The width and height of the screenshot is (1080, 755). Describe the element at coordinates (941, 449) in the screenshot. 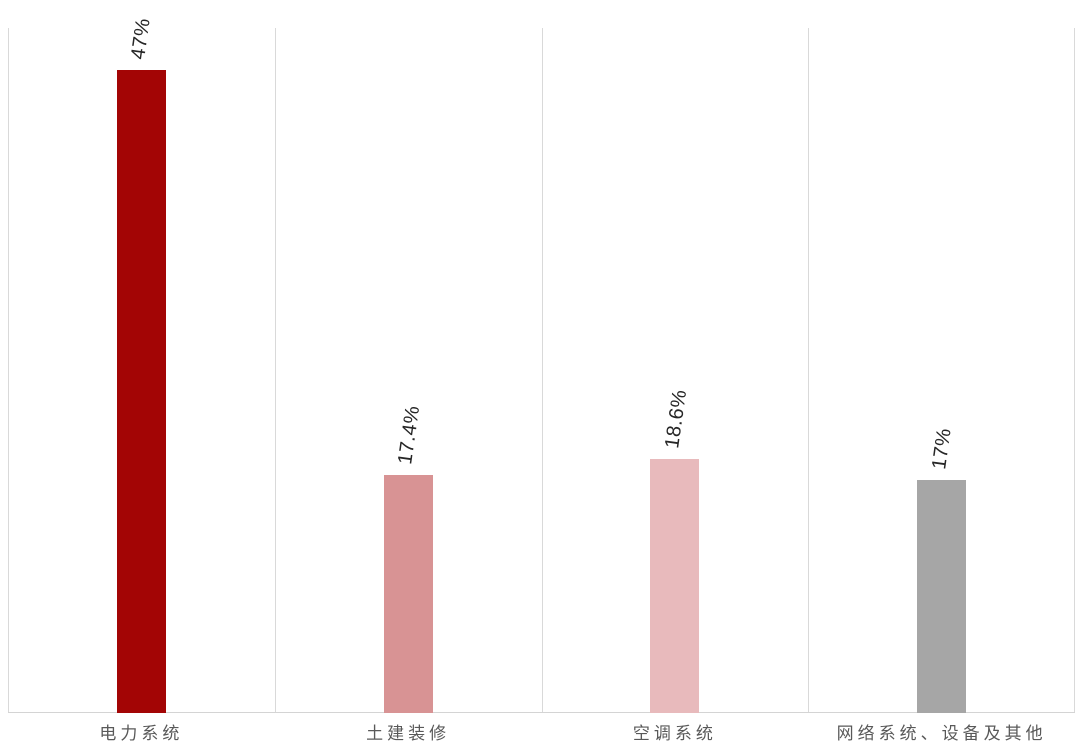

I see `value-label-network-equipment: 17%` at that location.